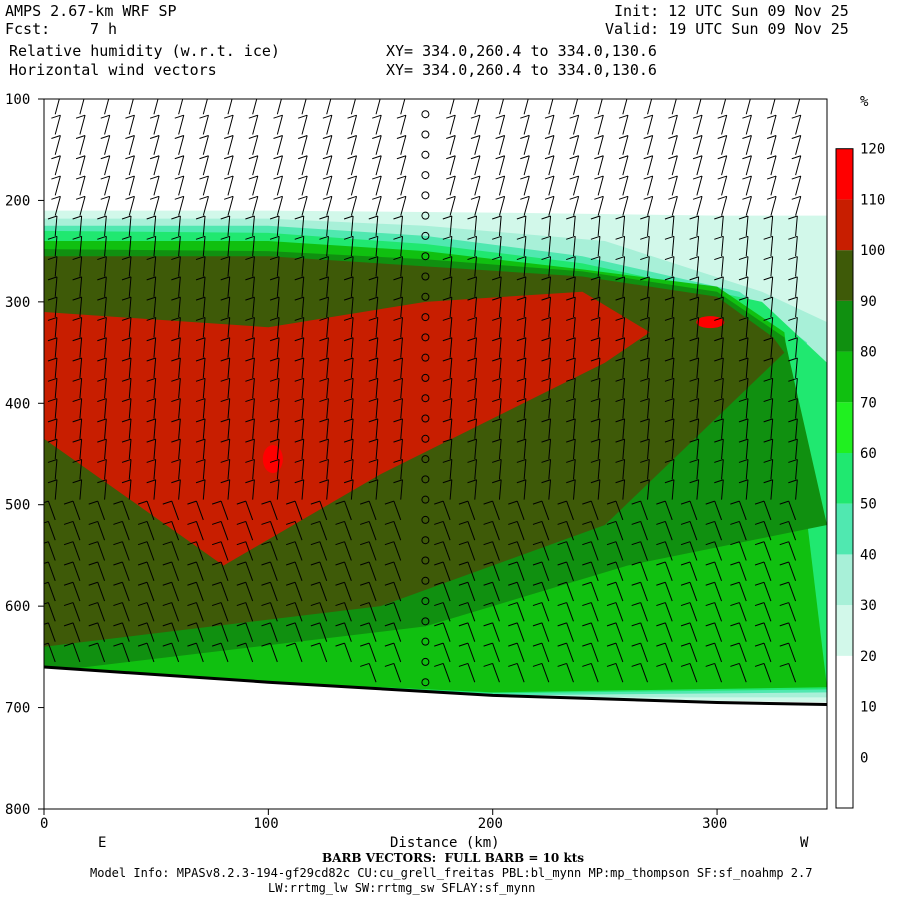  Describe the element at coordinates (17, 810) in the screenshot. I see `y-tick-label: 800` at that location.